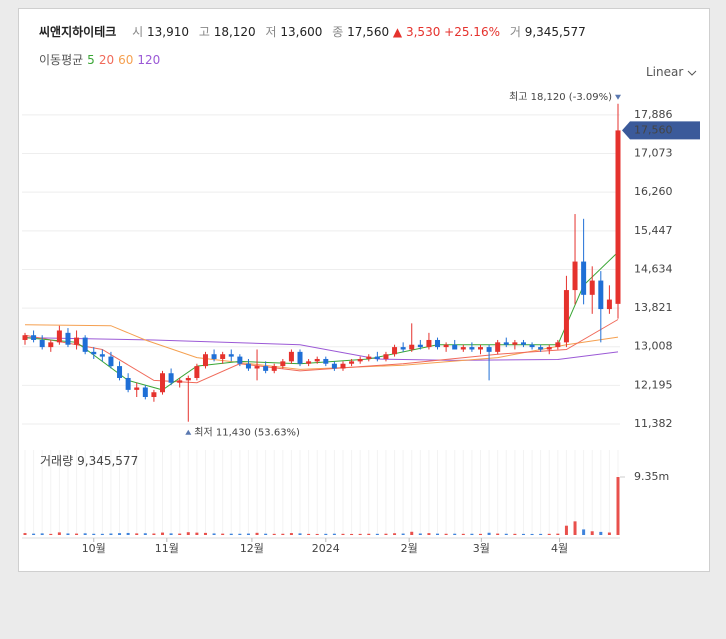 Image resolution: width=726 pixels, height=639 pixels. I want to click on y-tick-label: 17,073, so click(653, 153).